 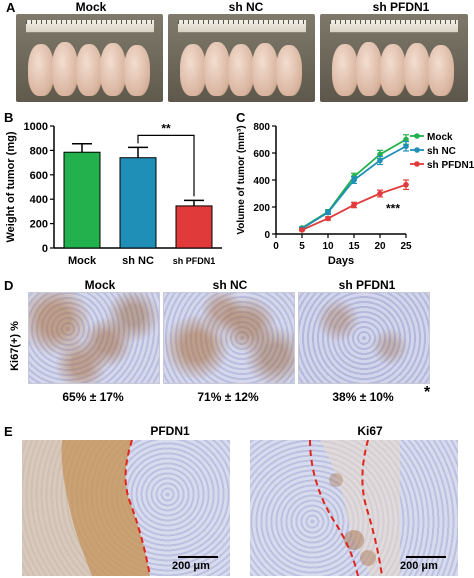 What do you see at coordinates (367, 285) in the screenshot?
I see `panel-d-title-sh-pfdn1: sh PFDN1` at bounding box center [367, 285].